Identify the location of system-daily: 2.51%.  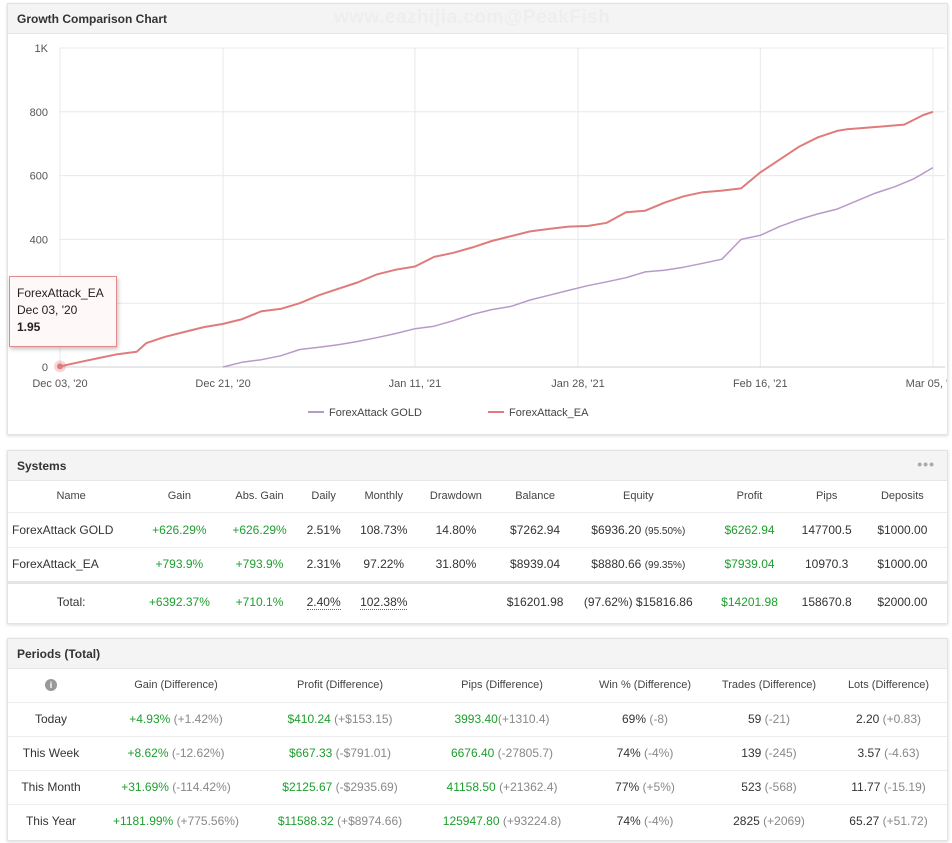
(323, 529).